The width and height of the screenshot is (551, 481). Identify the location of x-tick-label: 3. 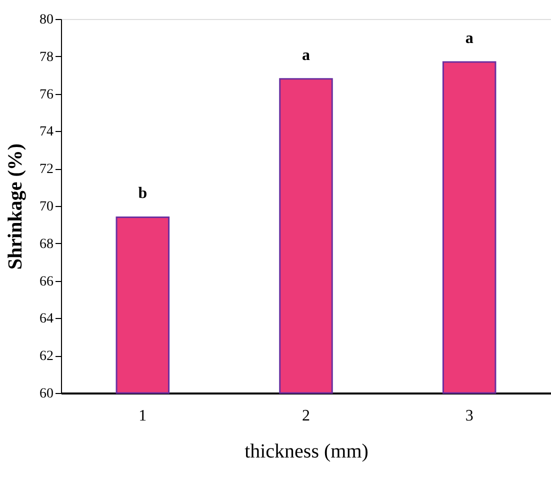
(469, 416).